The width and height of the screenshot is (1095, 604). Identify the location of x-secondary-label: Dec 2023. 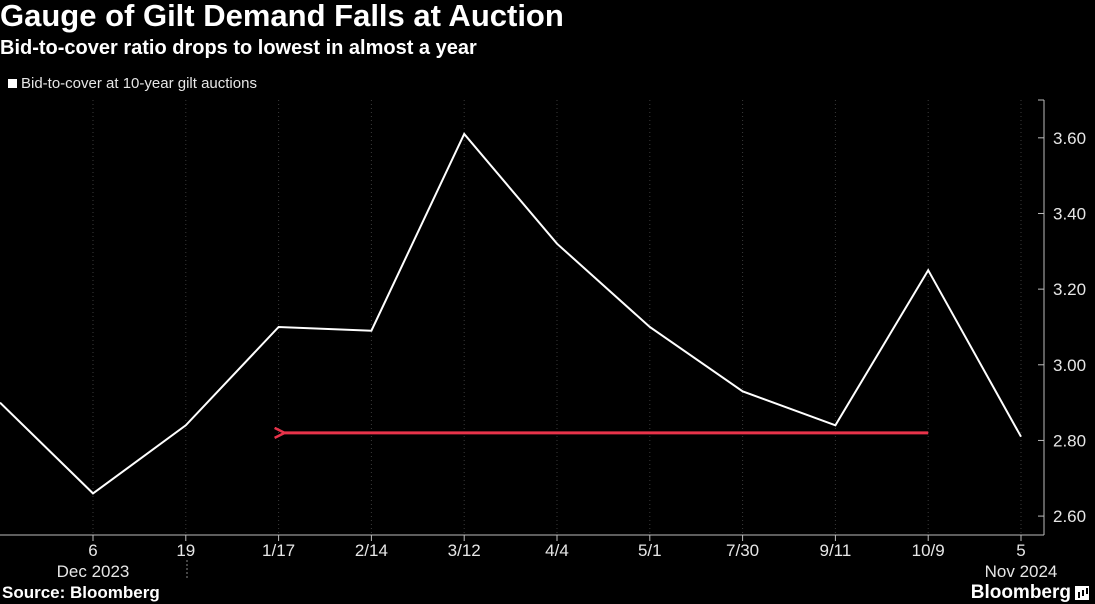
(93, 571).